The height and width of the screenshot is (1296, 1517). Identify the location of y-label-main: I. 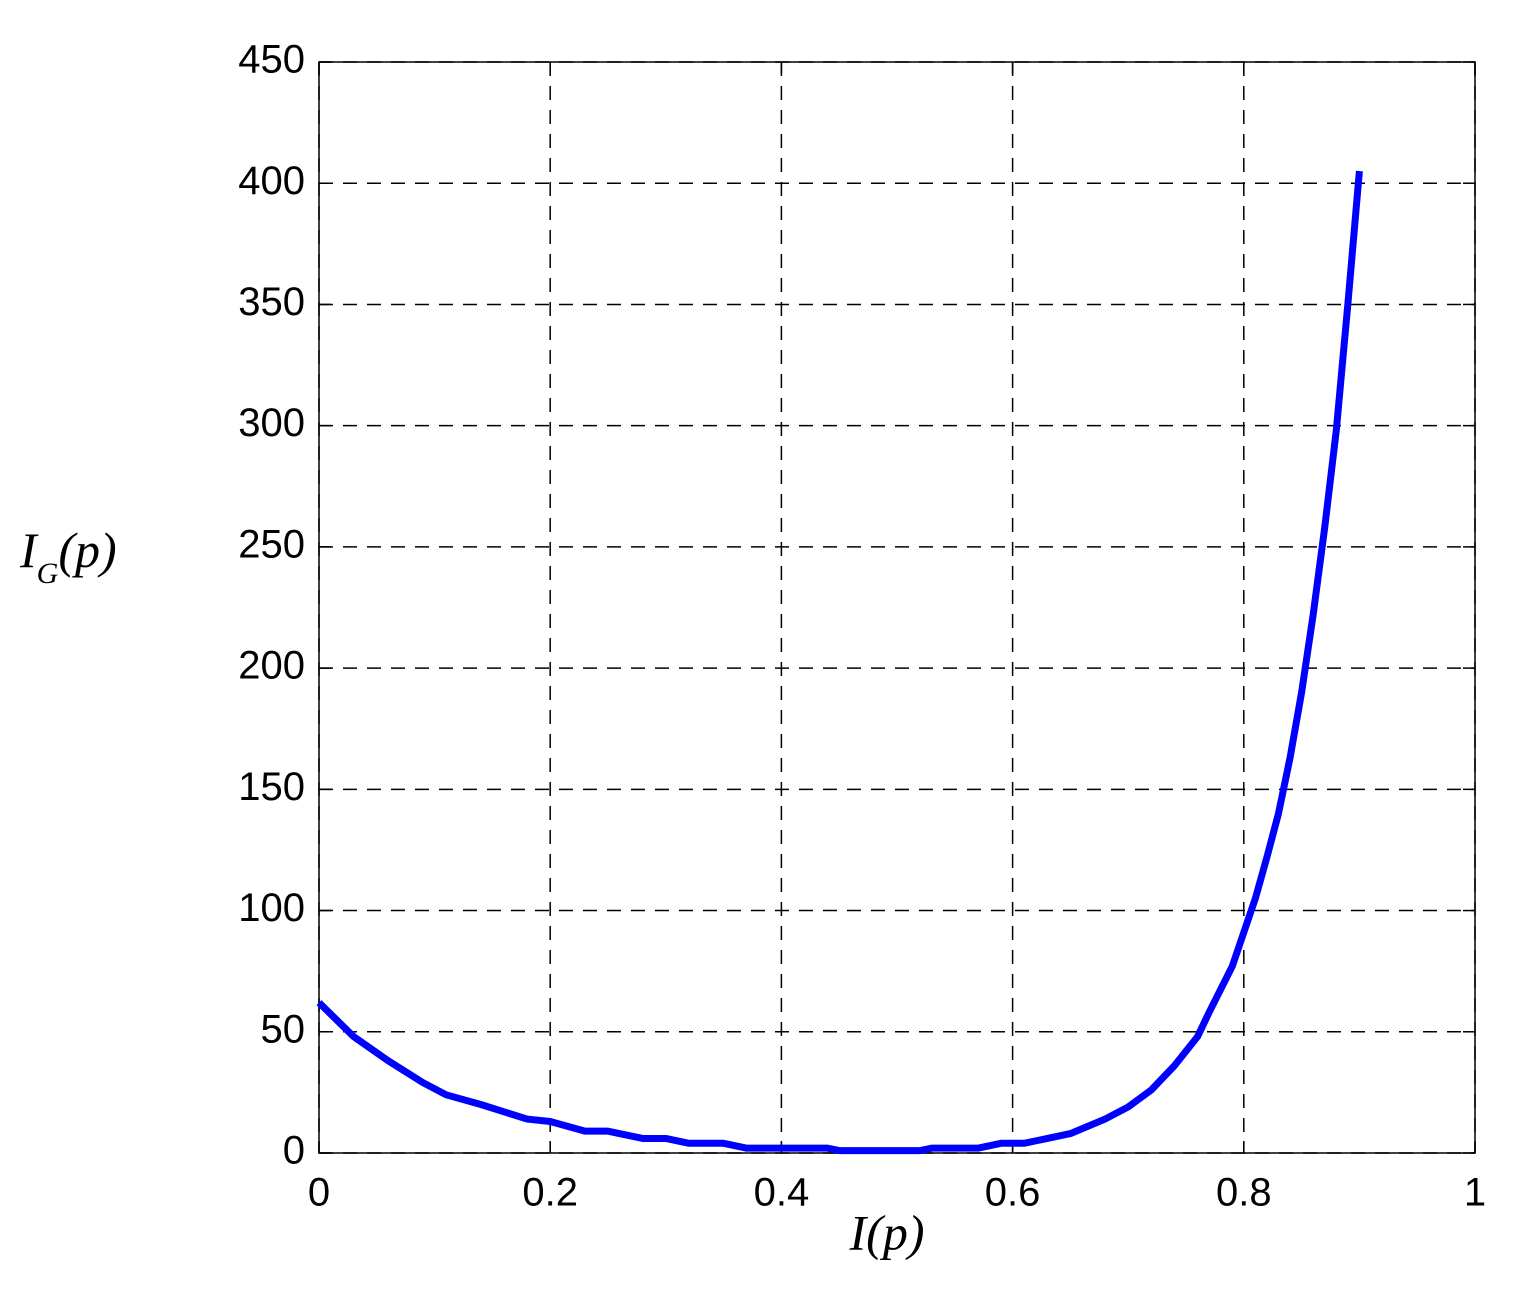
(29, 550).